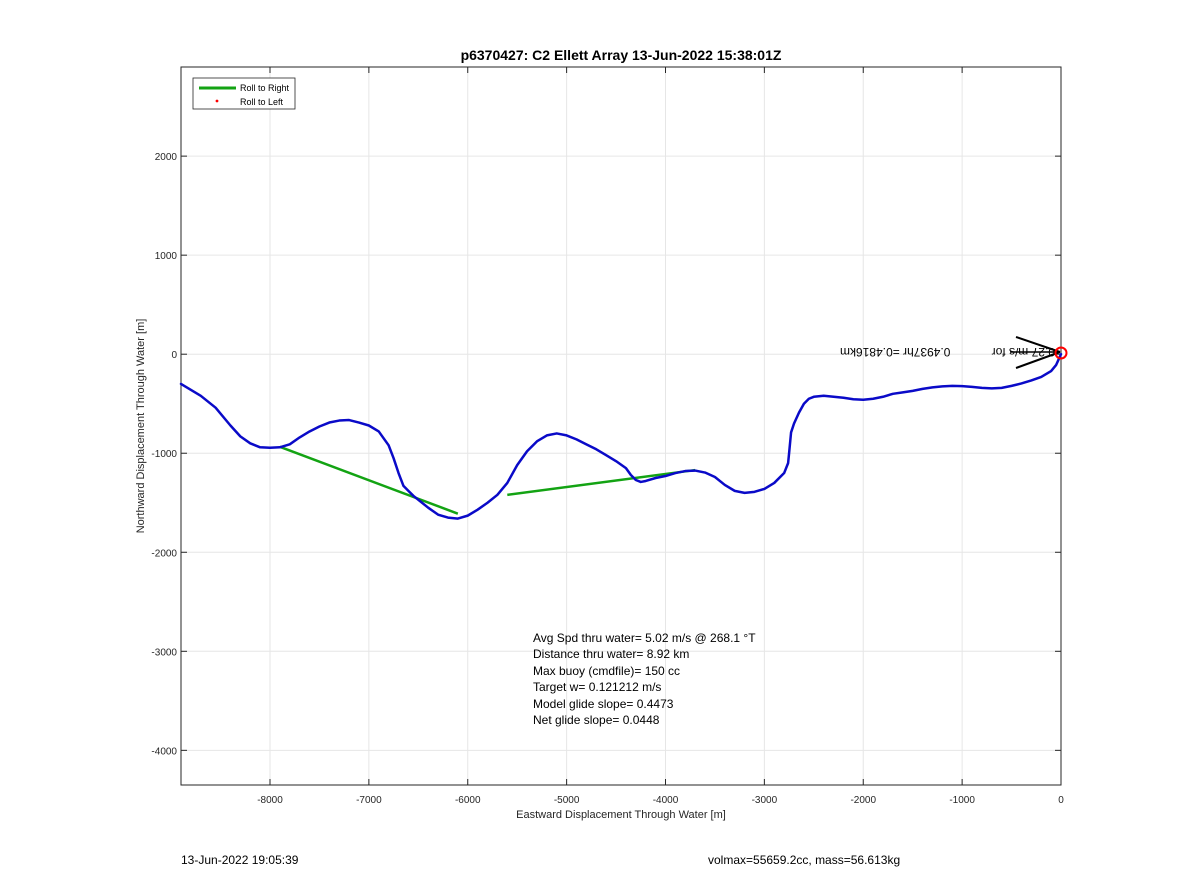 This screenshot has height=885, width=1200. What do you see at coordinates (1038, 360) in the screenshot?
I see `arrow-head-lower` at bounding box center [1038, 360].